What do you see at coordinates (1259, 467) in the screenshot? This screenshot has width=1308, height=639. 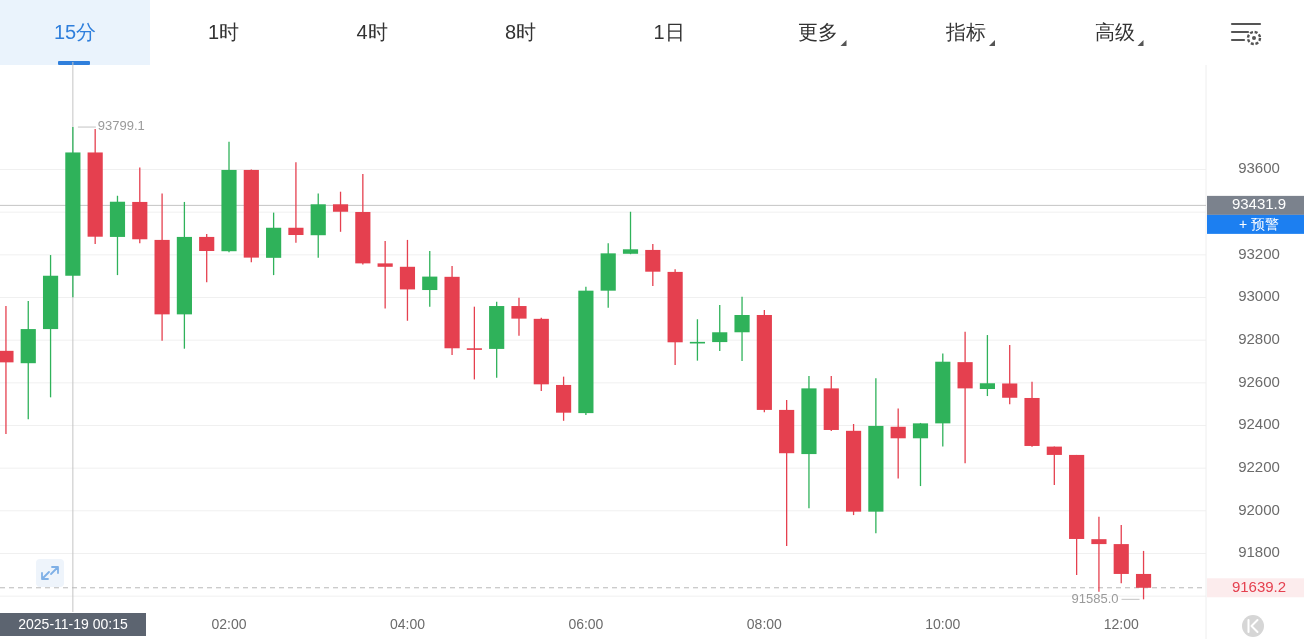 I see `y-tick-label: 92200` at bounding box center [1259, 467].